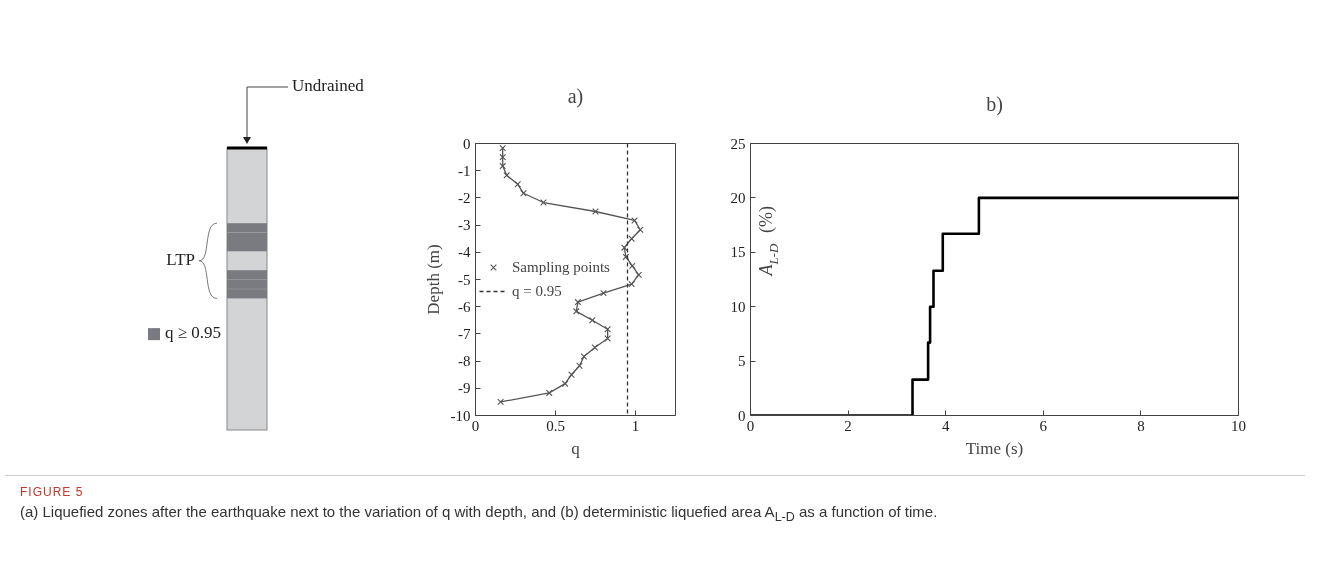  Describe the element at coordinates (994, 104) in the screenshot. I see `chart-title: b)` at that location.